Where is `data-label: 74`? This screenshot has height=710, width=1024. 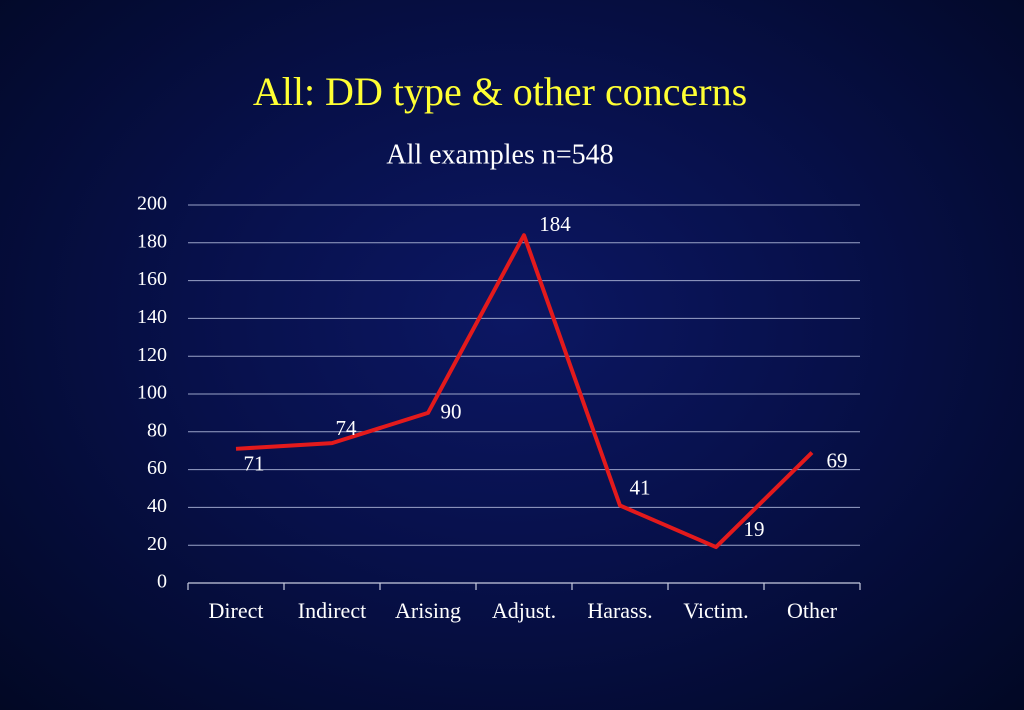 data-label: 74 is located at coordinates (347, 428).